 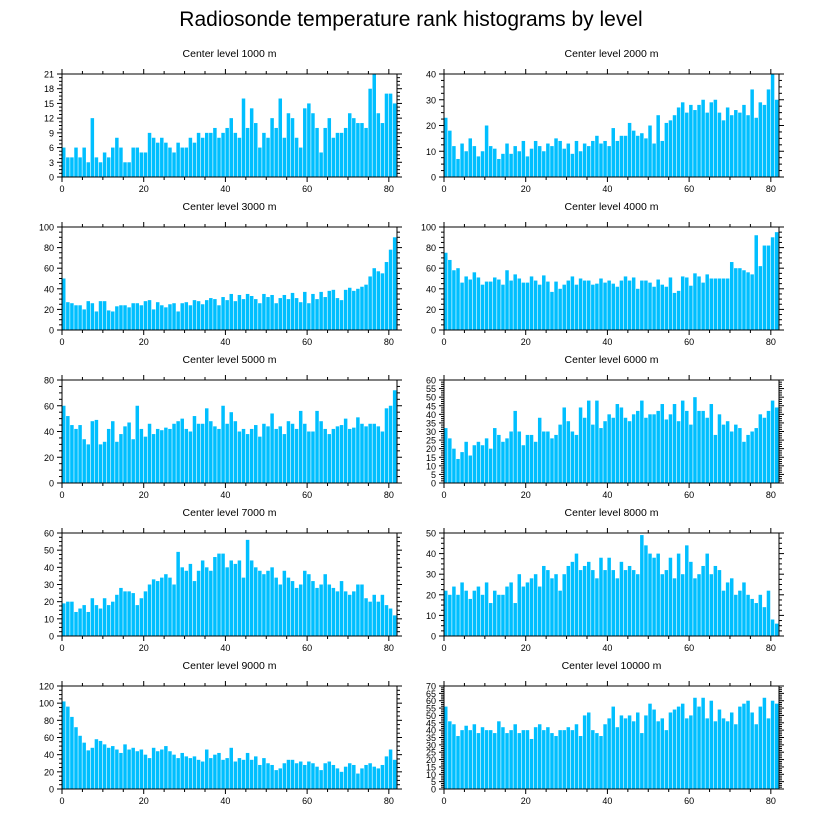 I want to click on y-tick-label: 55, so click(x=431, y=709).